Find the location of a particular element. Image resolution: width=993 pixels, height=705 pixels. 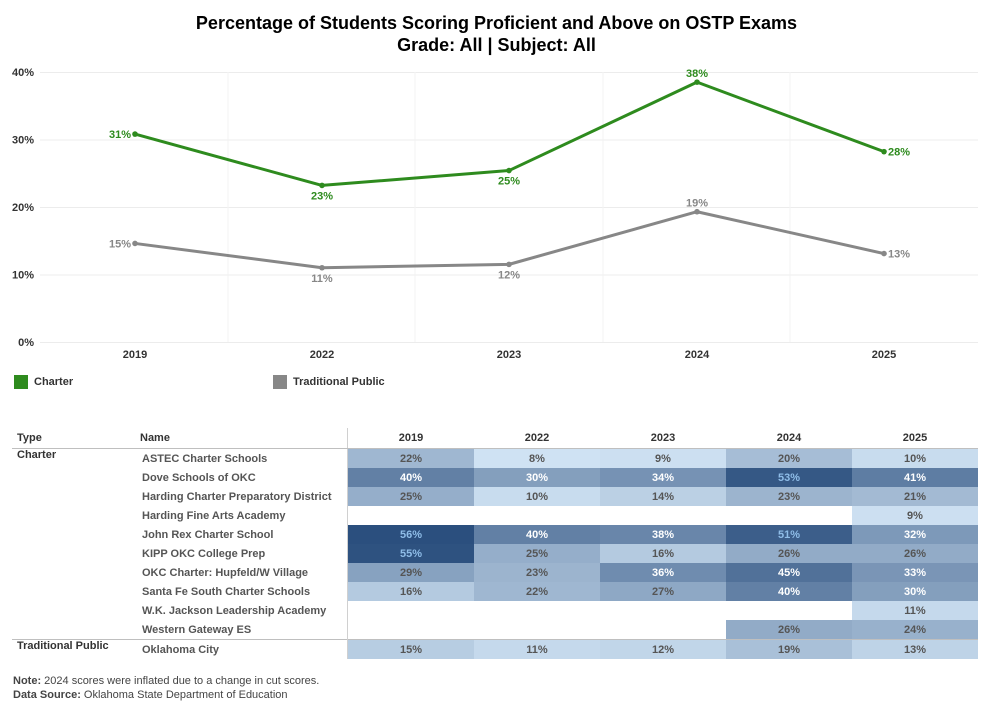

heat-cell: 24% is located at coordinates (915, 630).